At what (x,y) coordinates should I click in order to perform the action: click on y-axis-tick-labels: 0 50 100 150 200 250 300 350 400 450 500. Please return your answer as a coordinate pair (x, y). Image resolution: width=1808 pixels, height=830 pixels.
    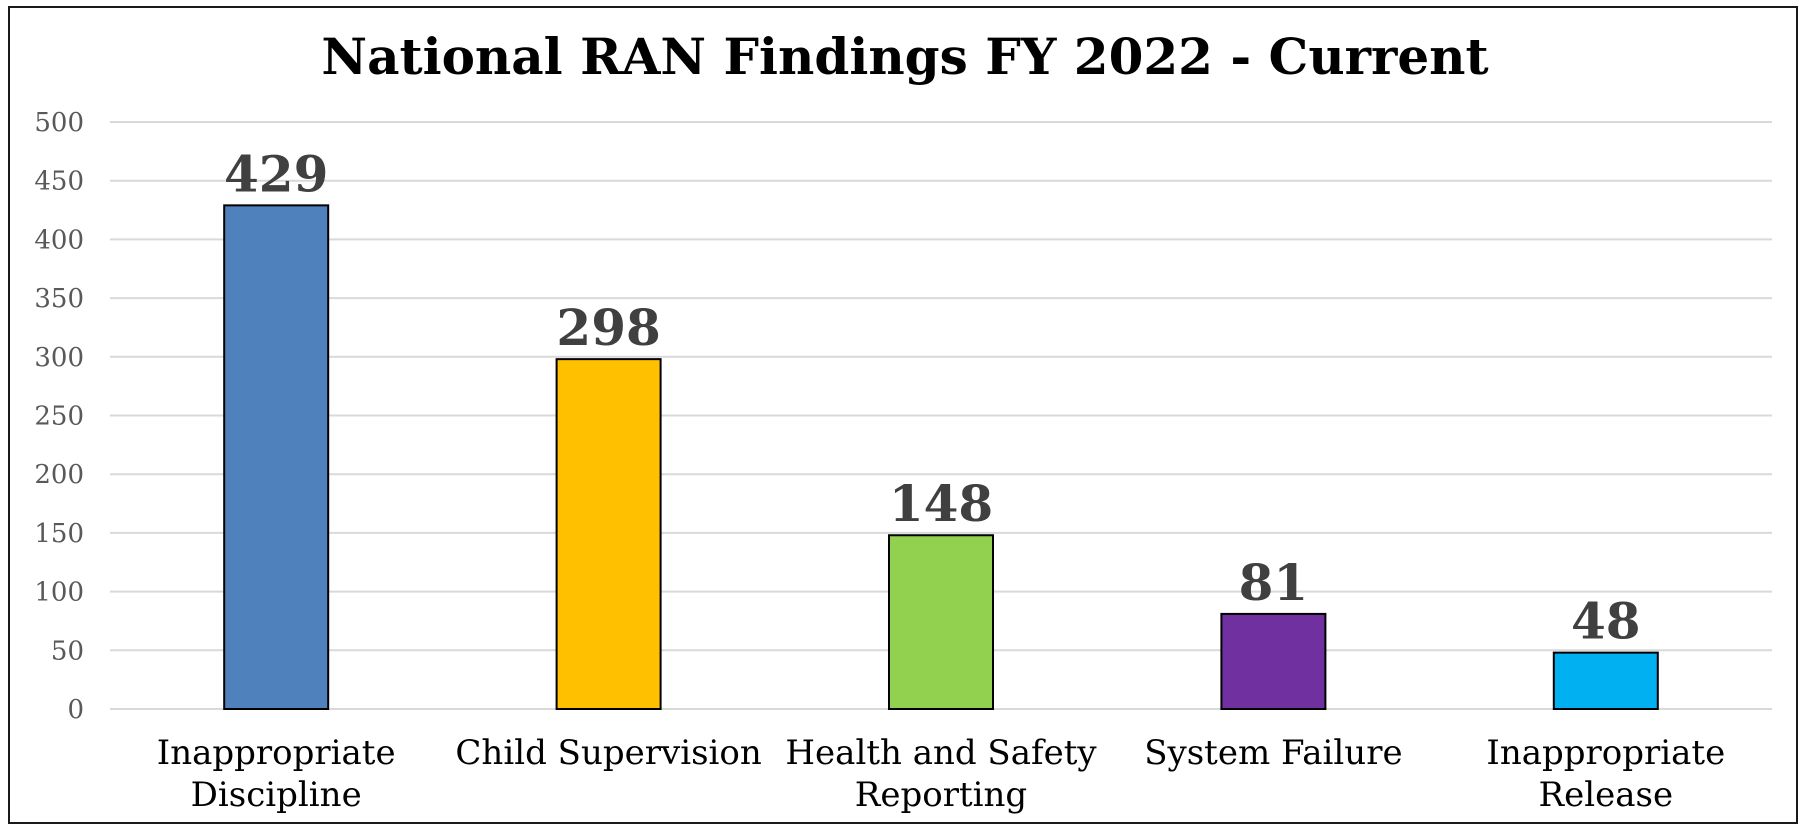
    Looking at the image, I should click on (59, 416).